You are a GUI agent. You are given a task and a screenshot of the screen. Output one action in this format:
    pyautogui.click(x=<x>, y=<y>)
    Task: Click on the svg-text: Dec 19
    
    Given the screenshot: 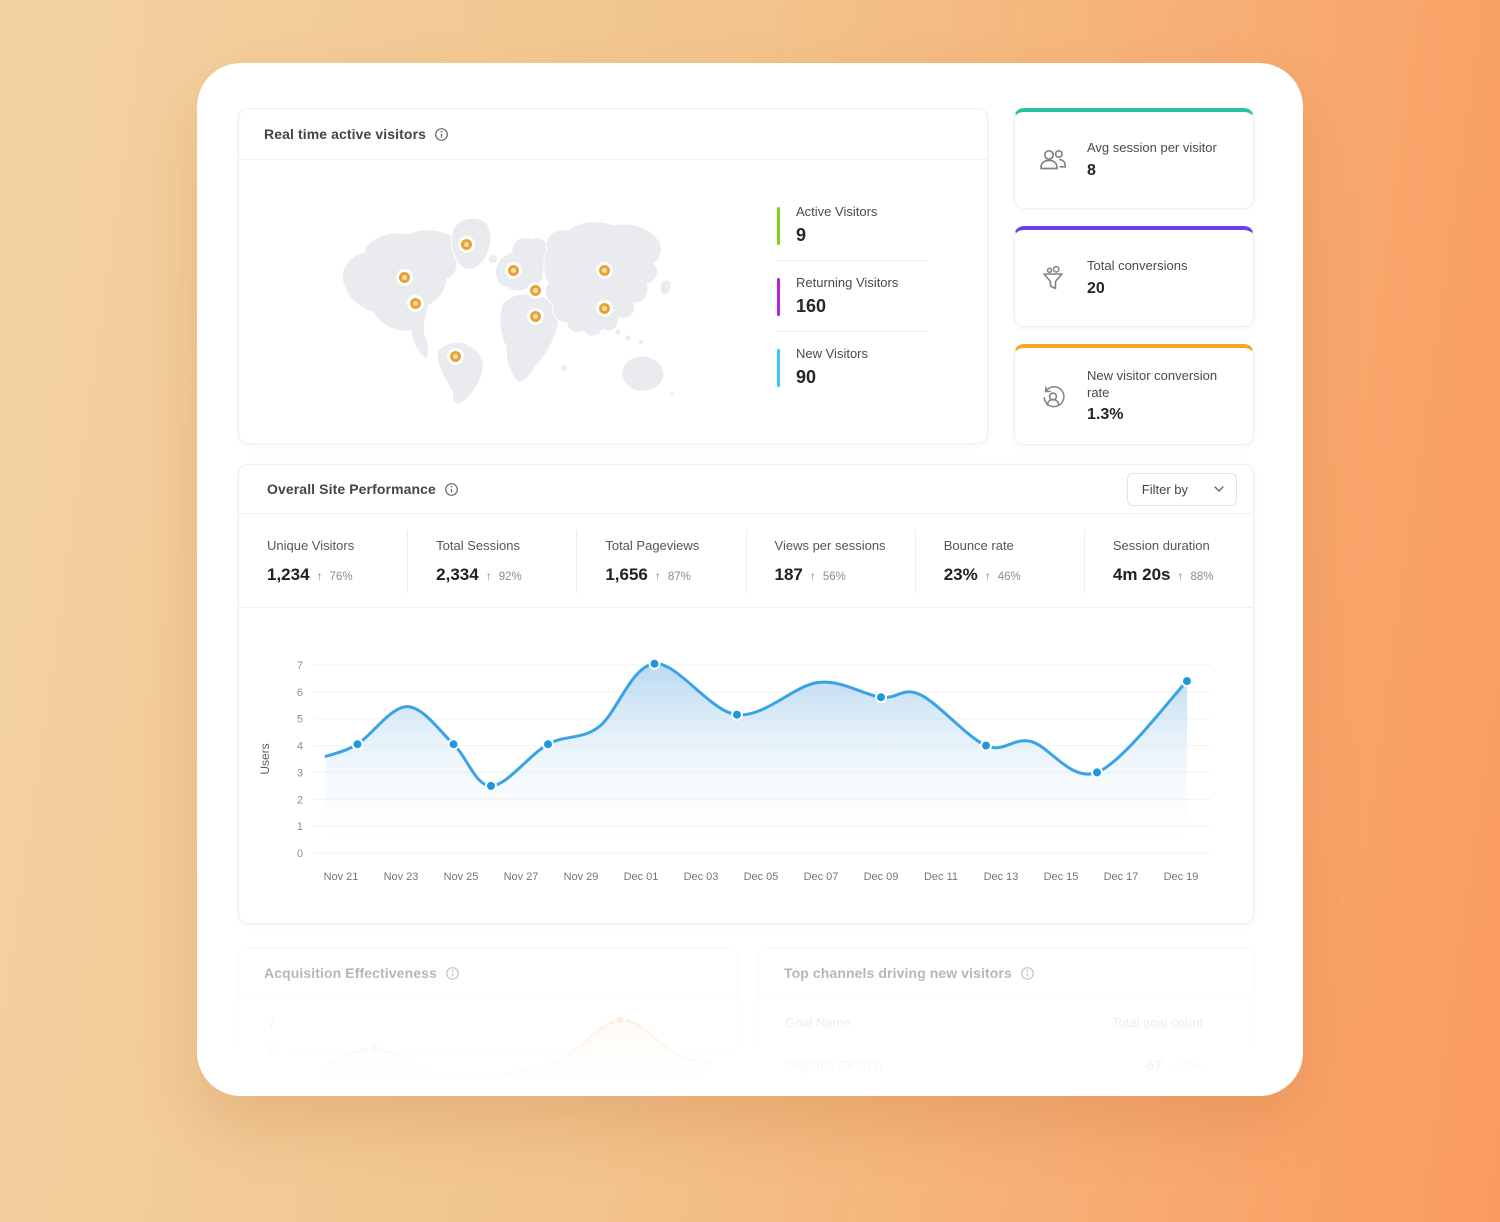 What is the action you would take?
    pyautogui.click(x=1181, y=877)
    